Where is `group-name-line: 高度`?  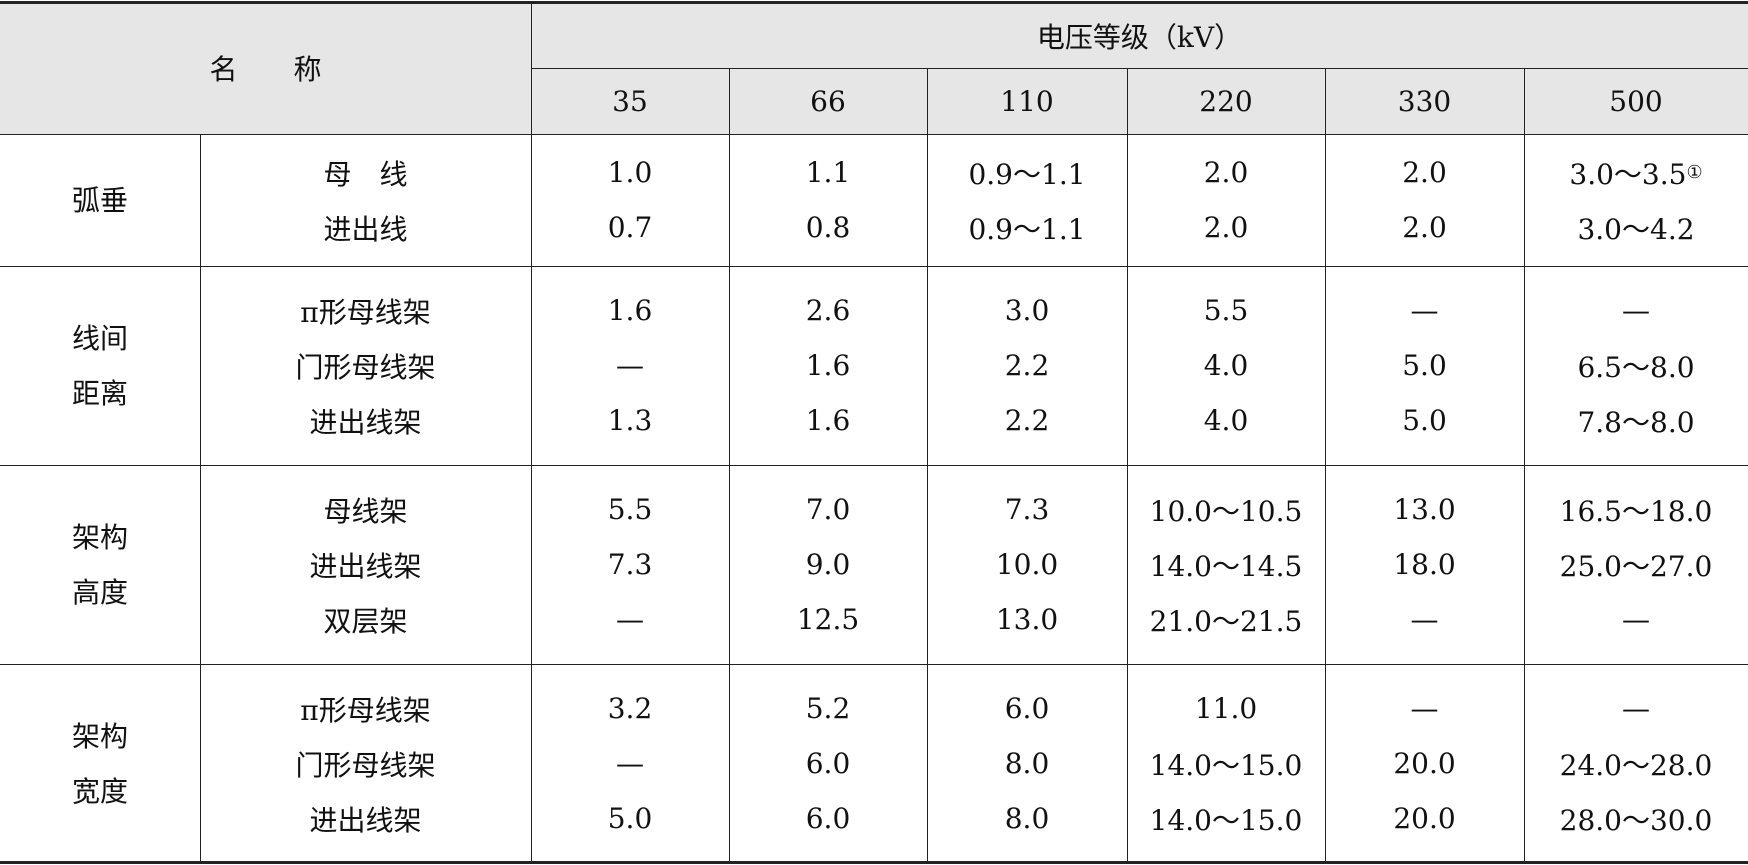
group-name-line: 高度 is located at coordinates (99, 592).